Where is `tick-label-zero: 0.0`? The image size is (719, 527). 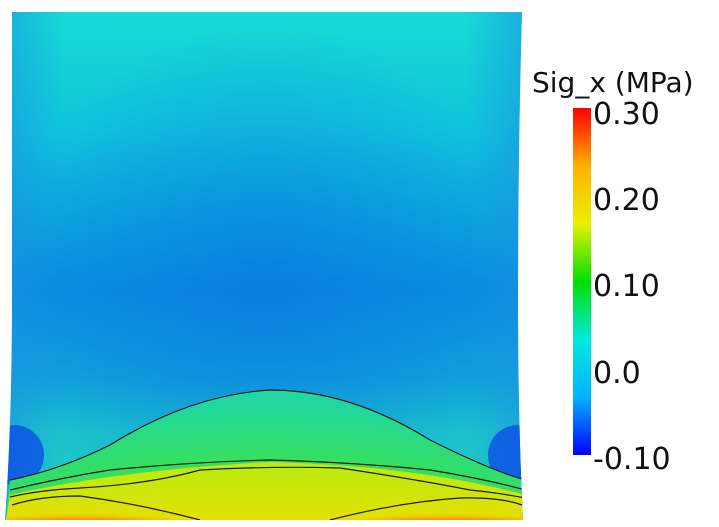 tick-label-zero: 0.0 is located at coordinates (617, 373).